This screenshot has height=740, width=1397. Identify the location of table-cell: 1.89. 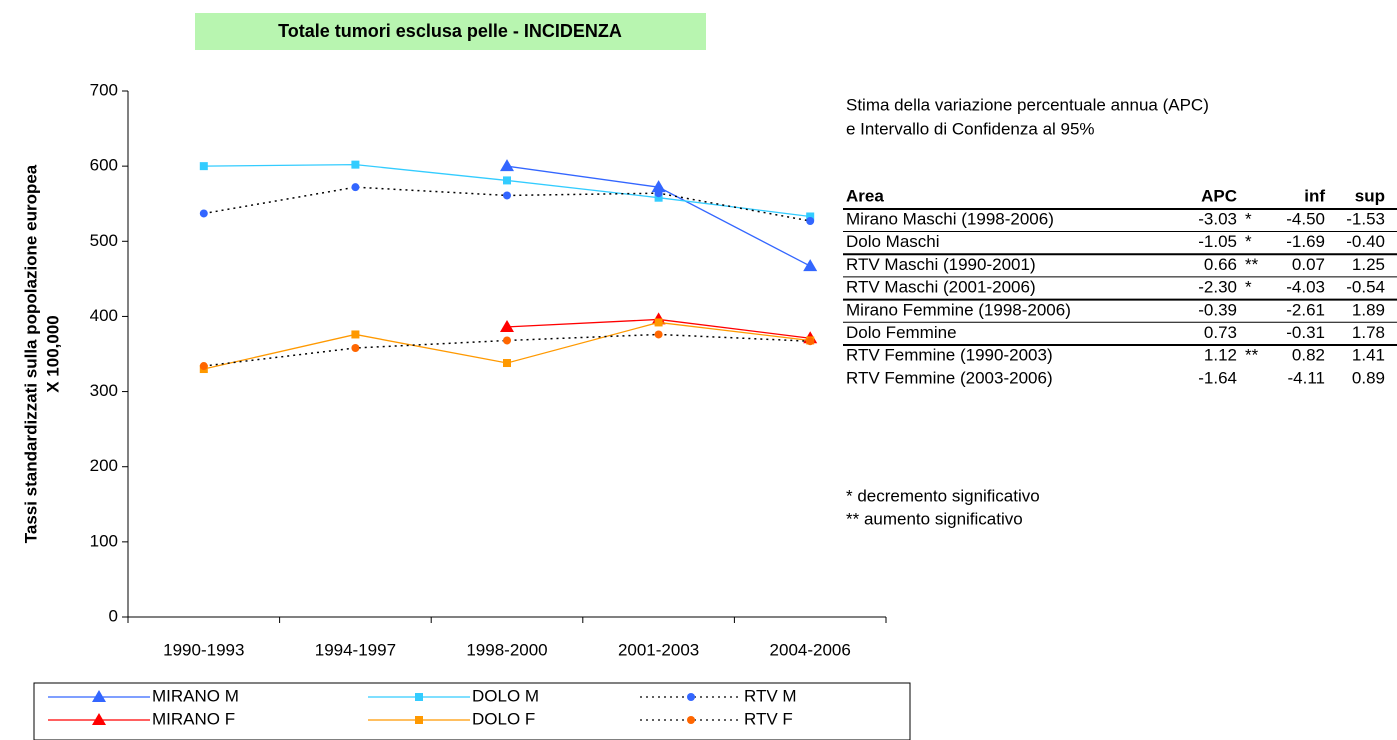
(1368, 309).